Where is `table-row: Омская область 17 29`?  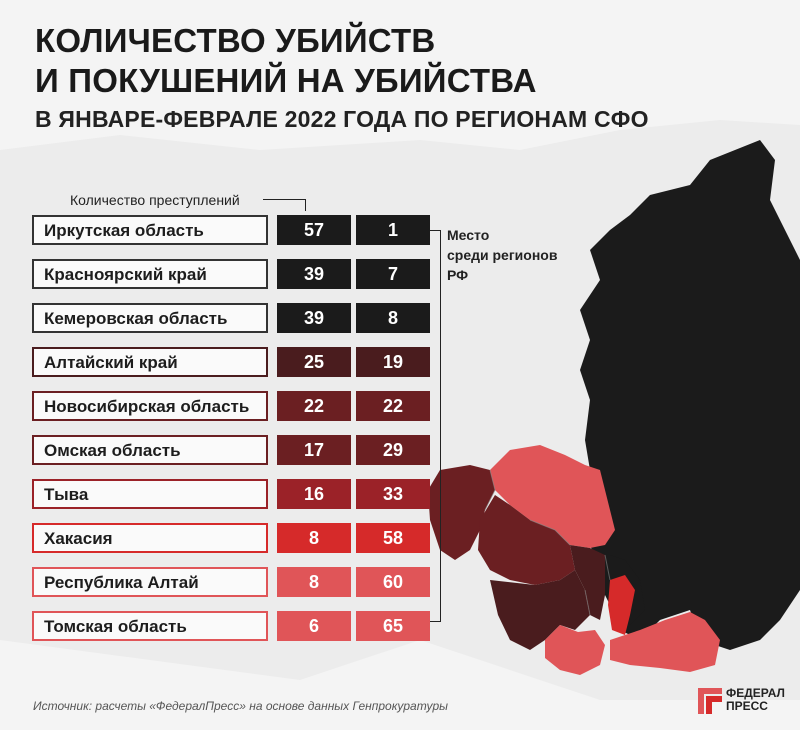 table-row: Омская область 17 29 is located at coordinates (220, 453).